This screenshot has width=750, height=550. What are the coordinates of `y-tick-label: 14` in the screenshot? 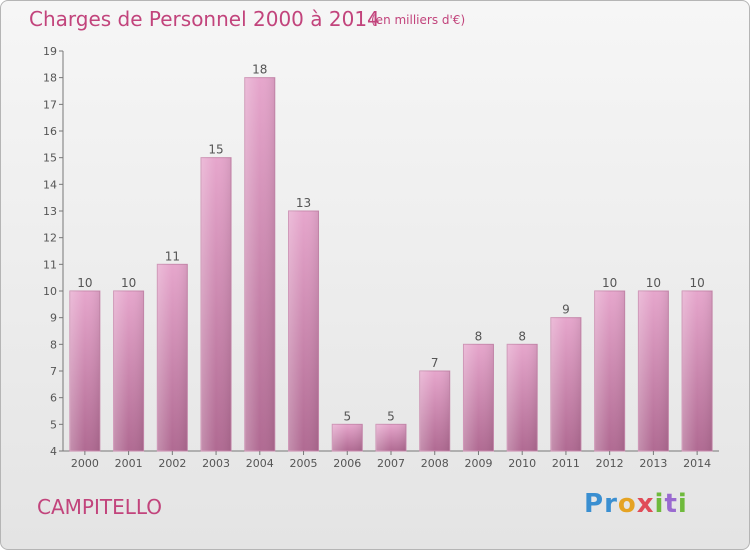 It's located at (50, 184).